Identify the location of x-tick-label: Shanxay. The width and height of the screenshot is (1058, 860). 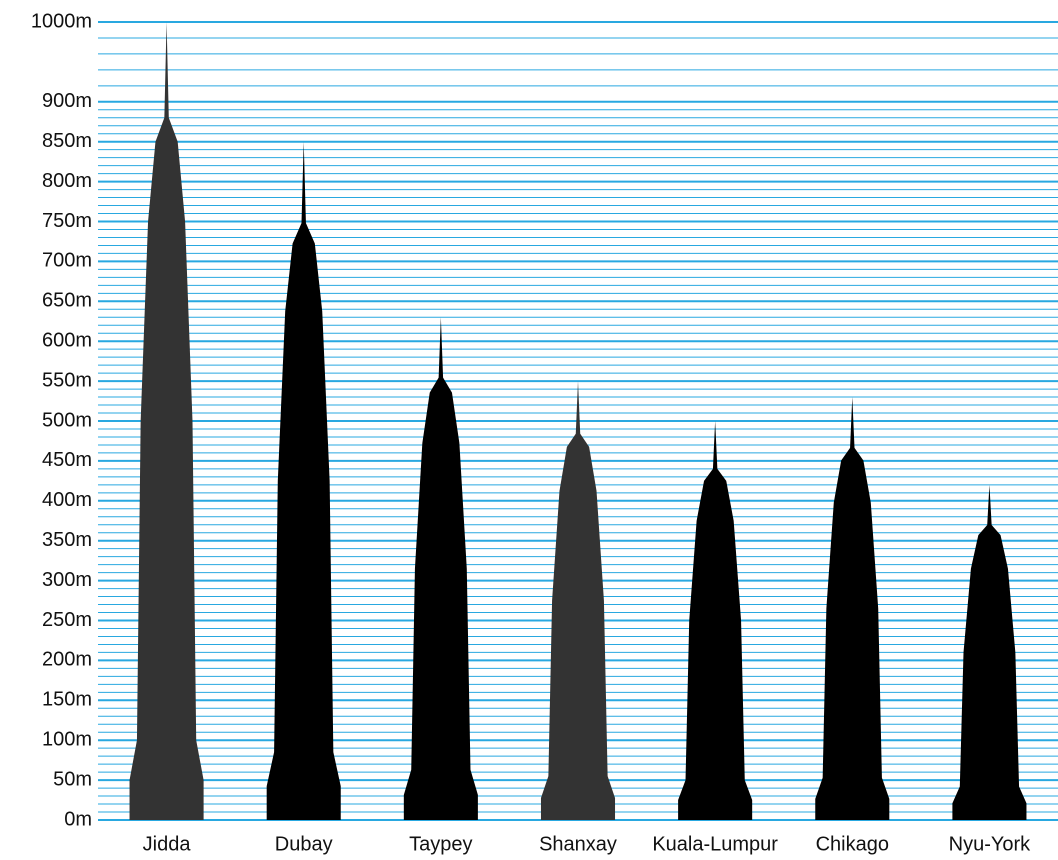
(578, 844).